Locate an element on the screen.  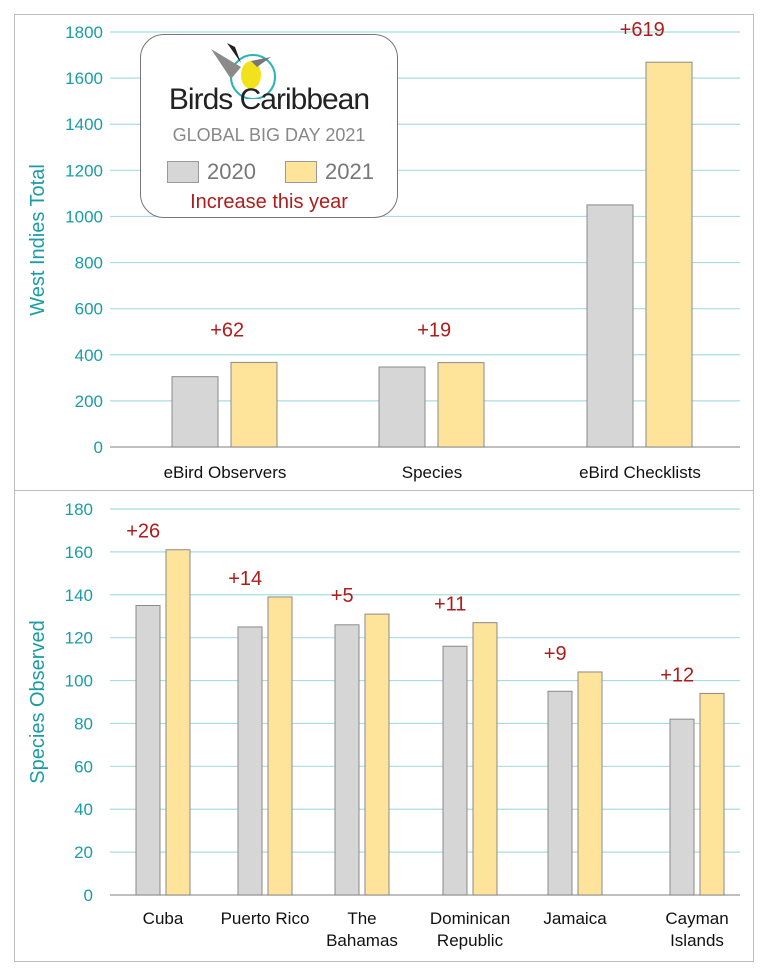
legend-swatch-2021 is located at coordinates (301, 172).